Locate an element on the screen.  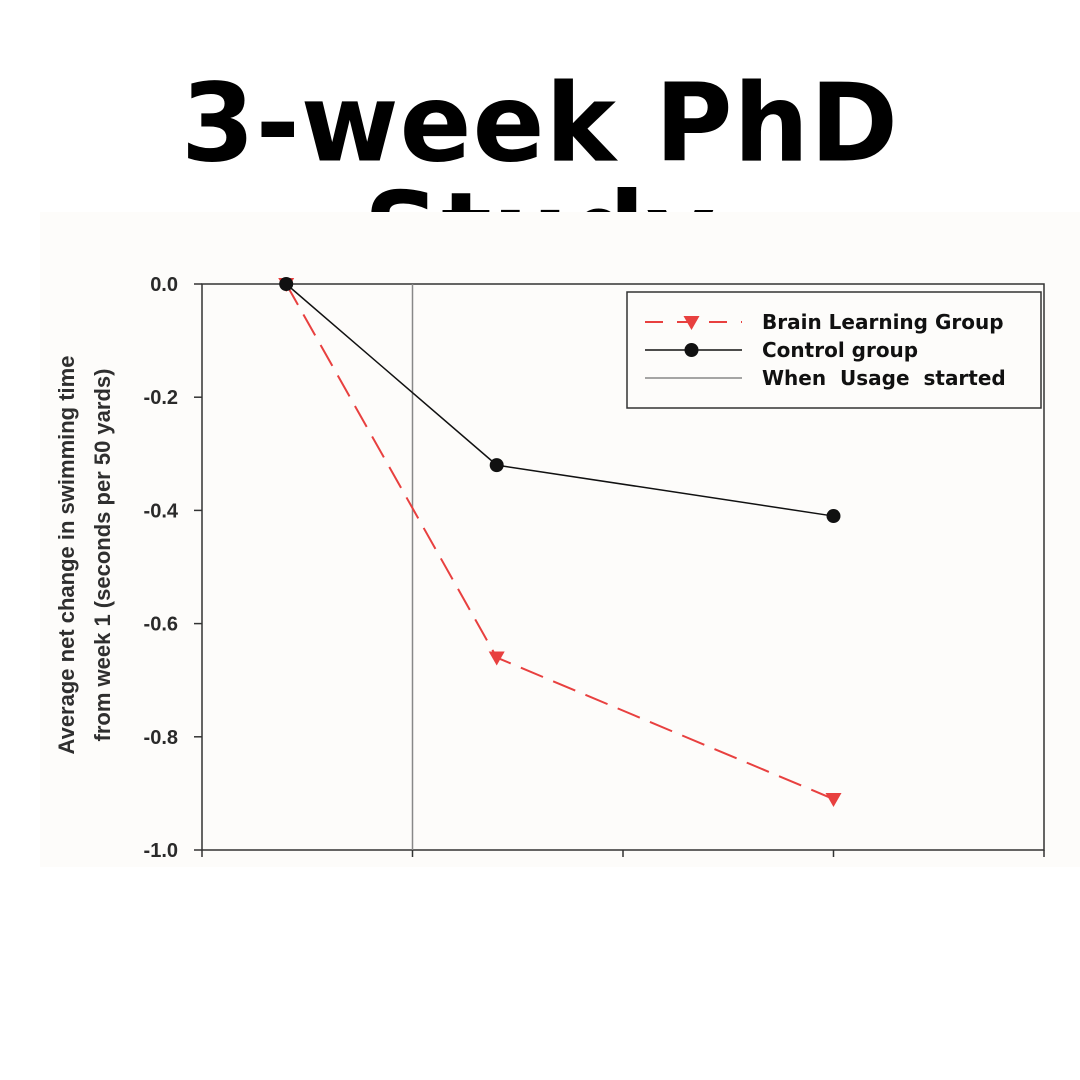
legend-label: Brain Learning Group is located at coordinates (883, 322).